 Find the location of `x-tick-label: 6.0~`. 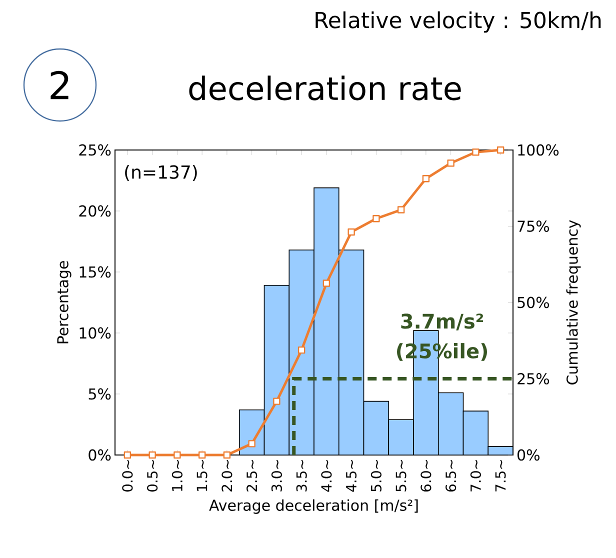

x-tick-label: 6.0~ is located at coordinates (426, 476).